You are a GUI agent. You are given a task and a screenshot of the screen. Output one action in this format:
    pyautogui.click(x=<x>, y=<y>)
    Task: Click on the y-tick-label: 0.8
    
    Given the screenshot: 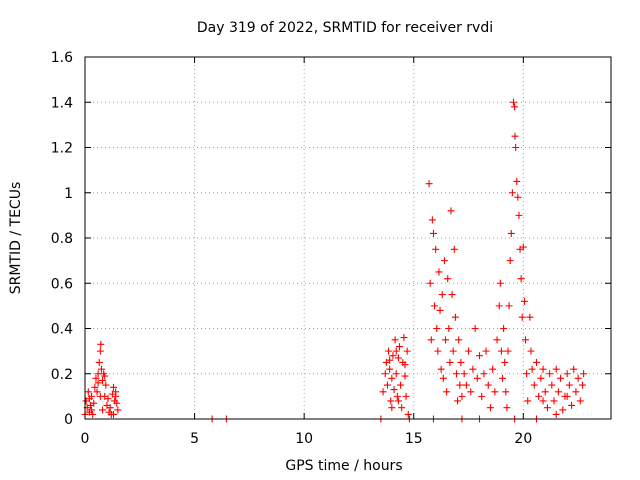 What is the action you would take?
    pyautogui.click(x=62, y=239)
    